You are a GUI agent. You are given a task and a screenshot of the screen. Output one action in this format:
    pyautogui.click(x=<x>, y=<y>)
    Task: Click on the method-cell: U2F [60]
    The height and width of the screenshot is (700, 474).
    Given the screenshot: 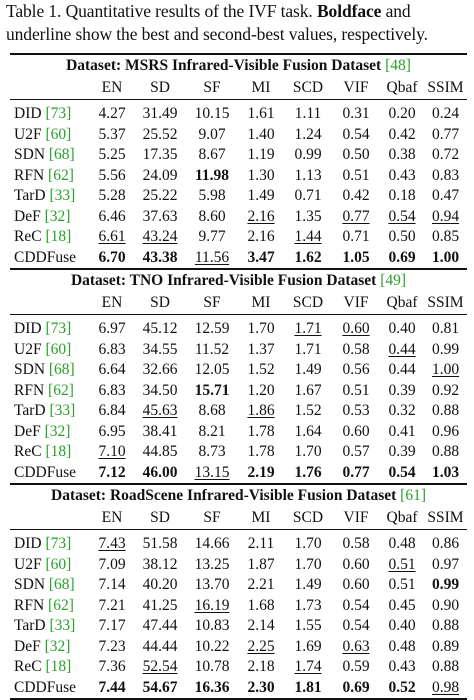 What is the action you would take?
    pyautogui.click(x=50, y=135)
    